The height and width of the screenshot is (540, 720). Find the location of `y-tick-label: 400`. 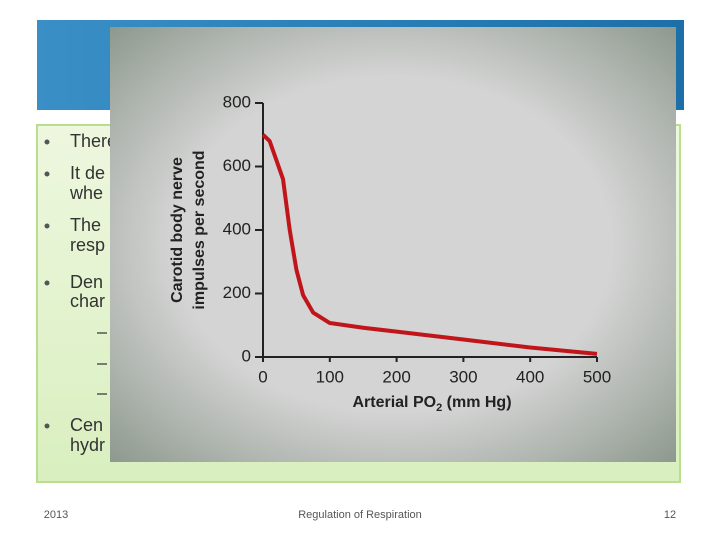

y-tick-label: 400 is located at coordinates (237, 228).